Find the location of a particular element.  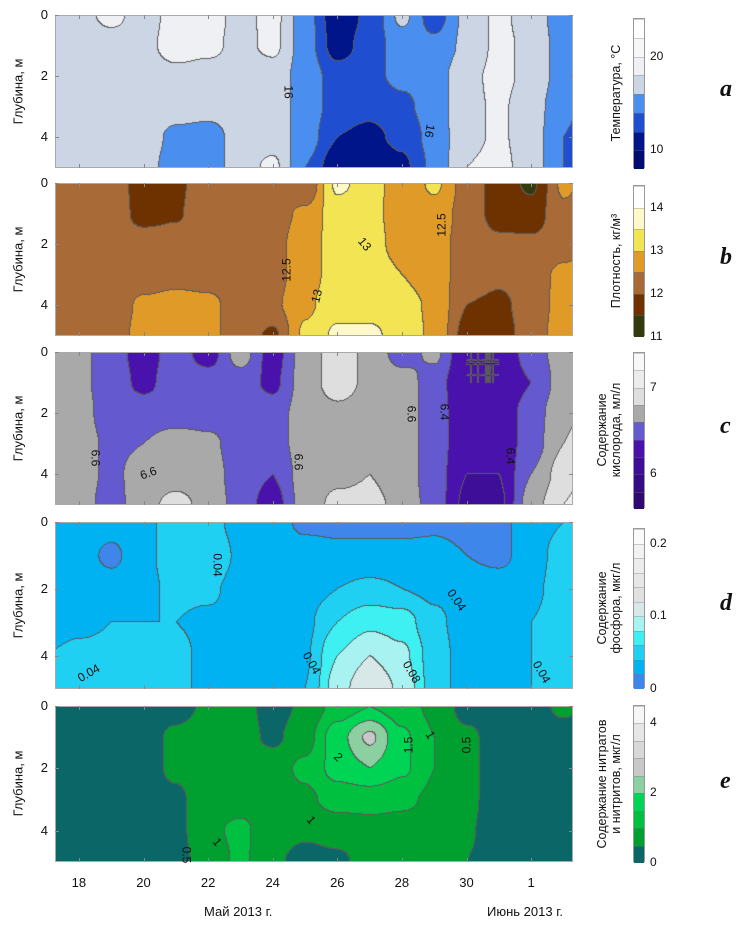

x-tick-label: 22 is located at coordinates (208, 882).